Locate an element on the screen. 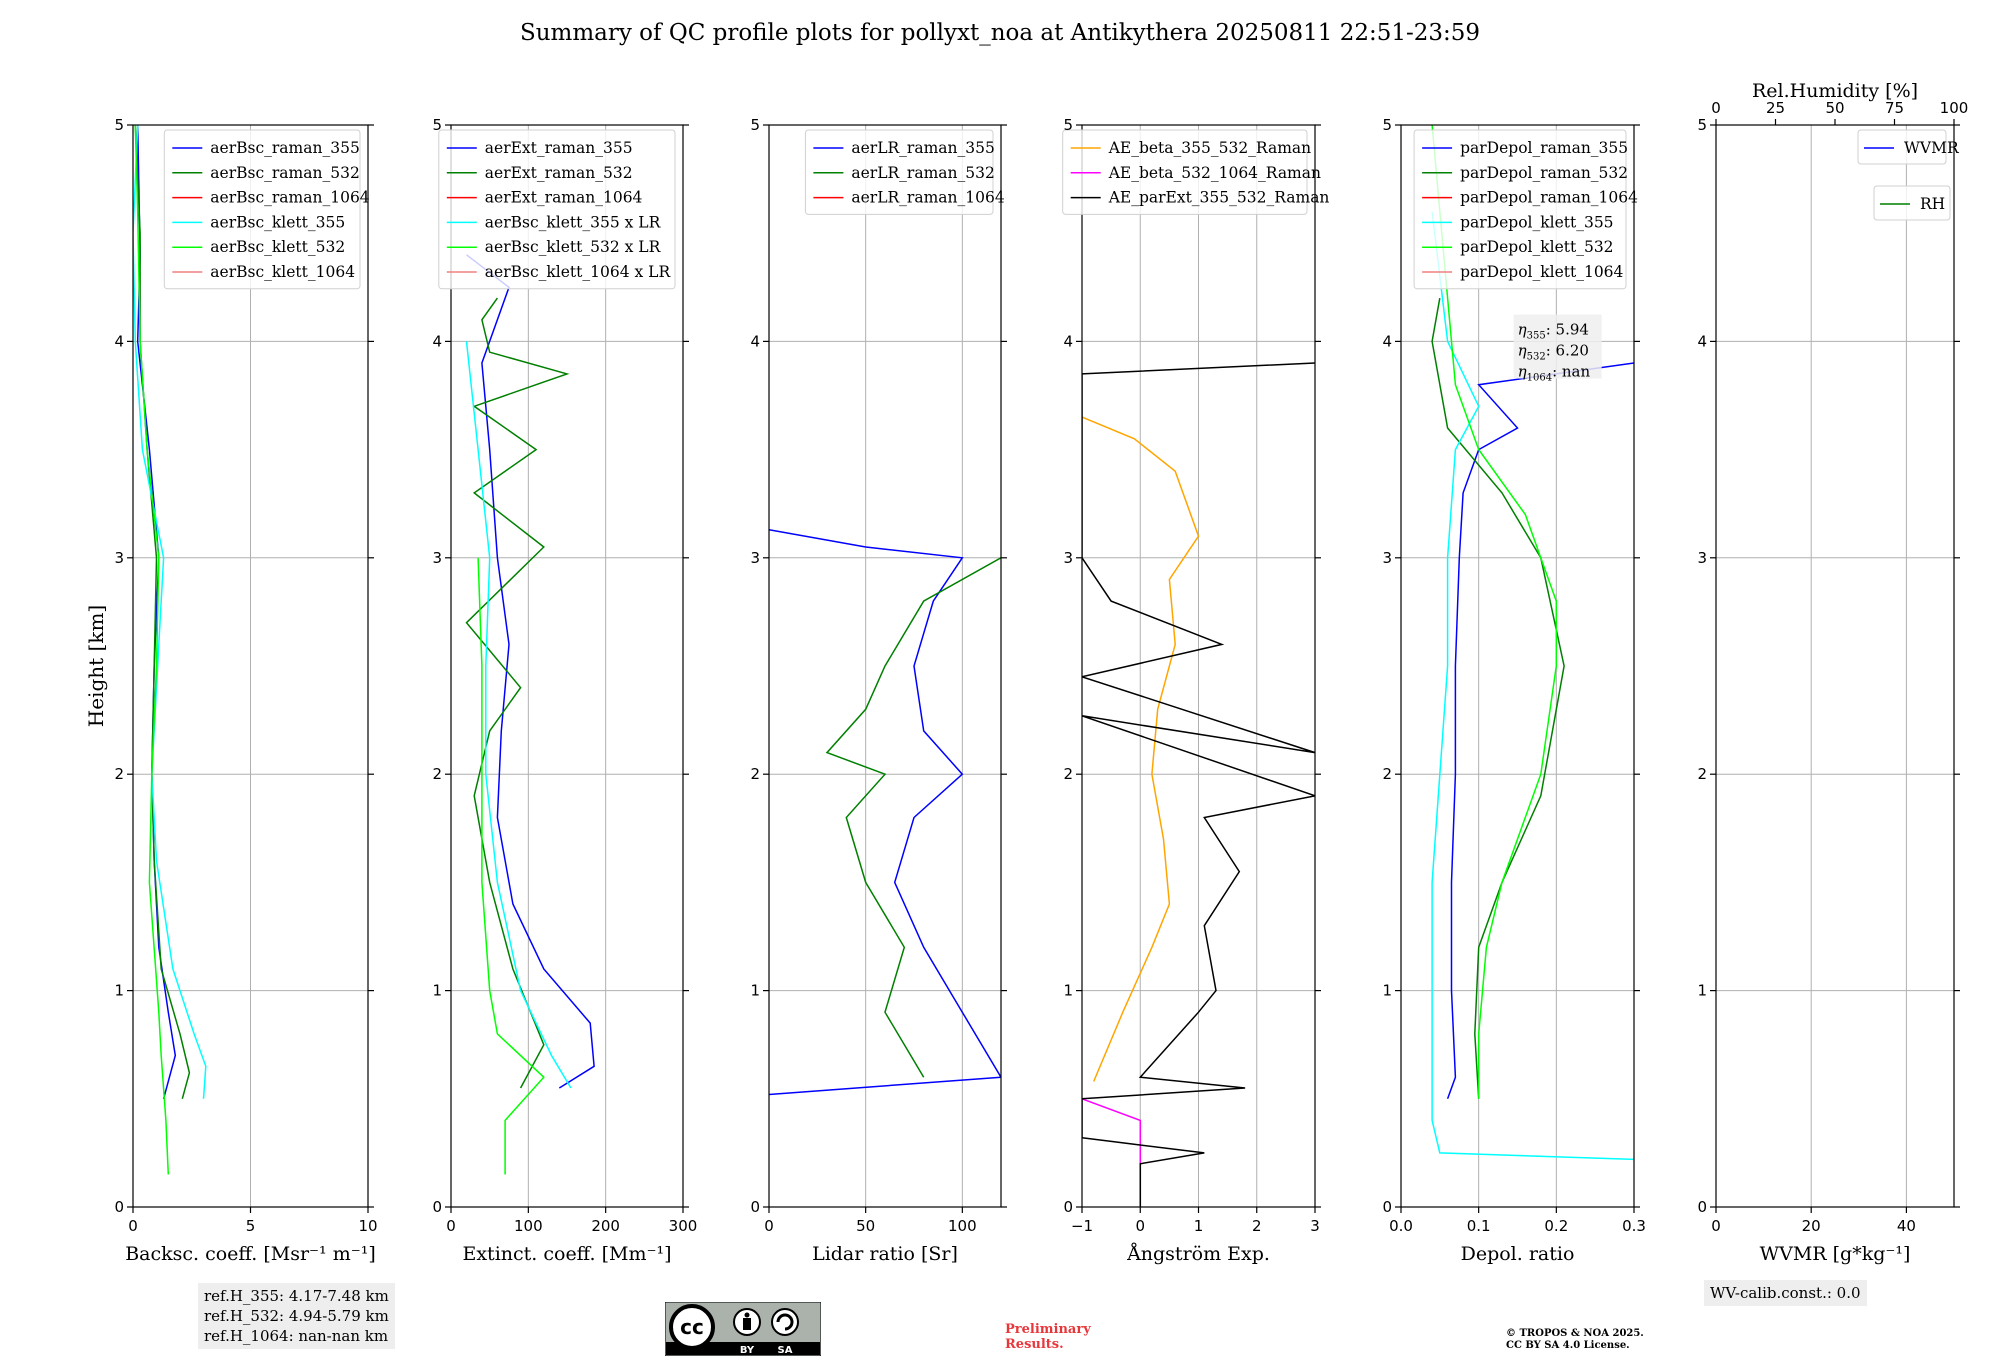 The height and width of the screenshot is (1360, 2000). preliminary-note: Preliminary Results. is located at coordinates (1048, 1337).